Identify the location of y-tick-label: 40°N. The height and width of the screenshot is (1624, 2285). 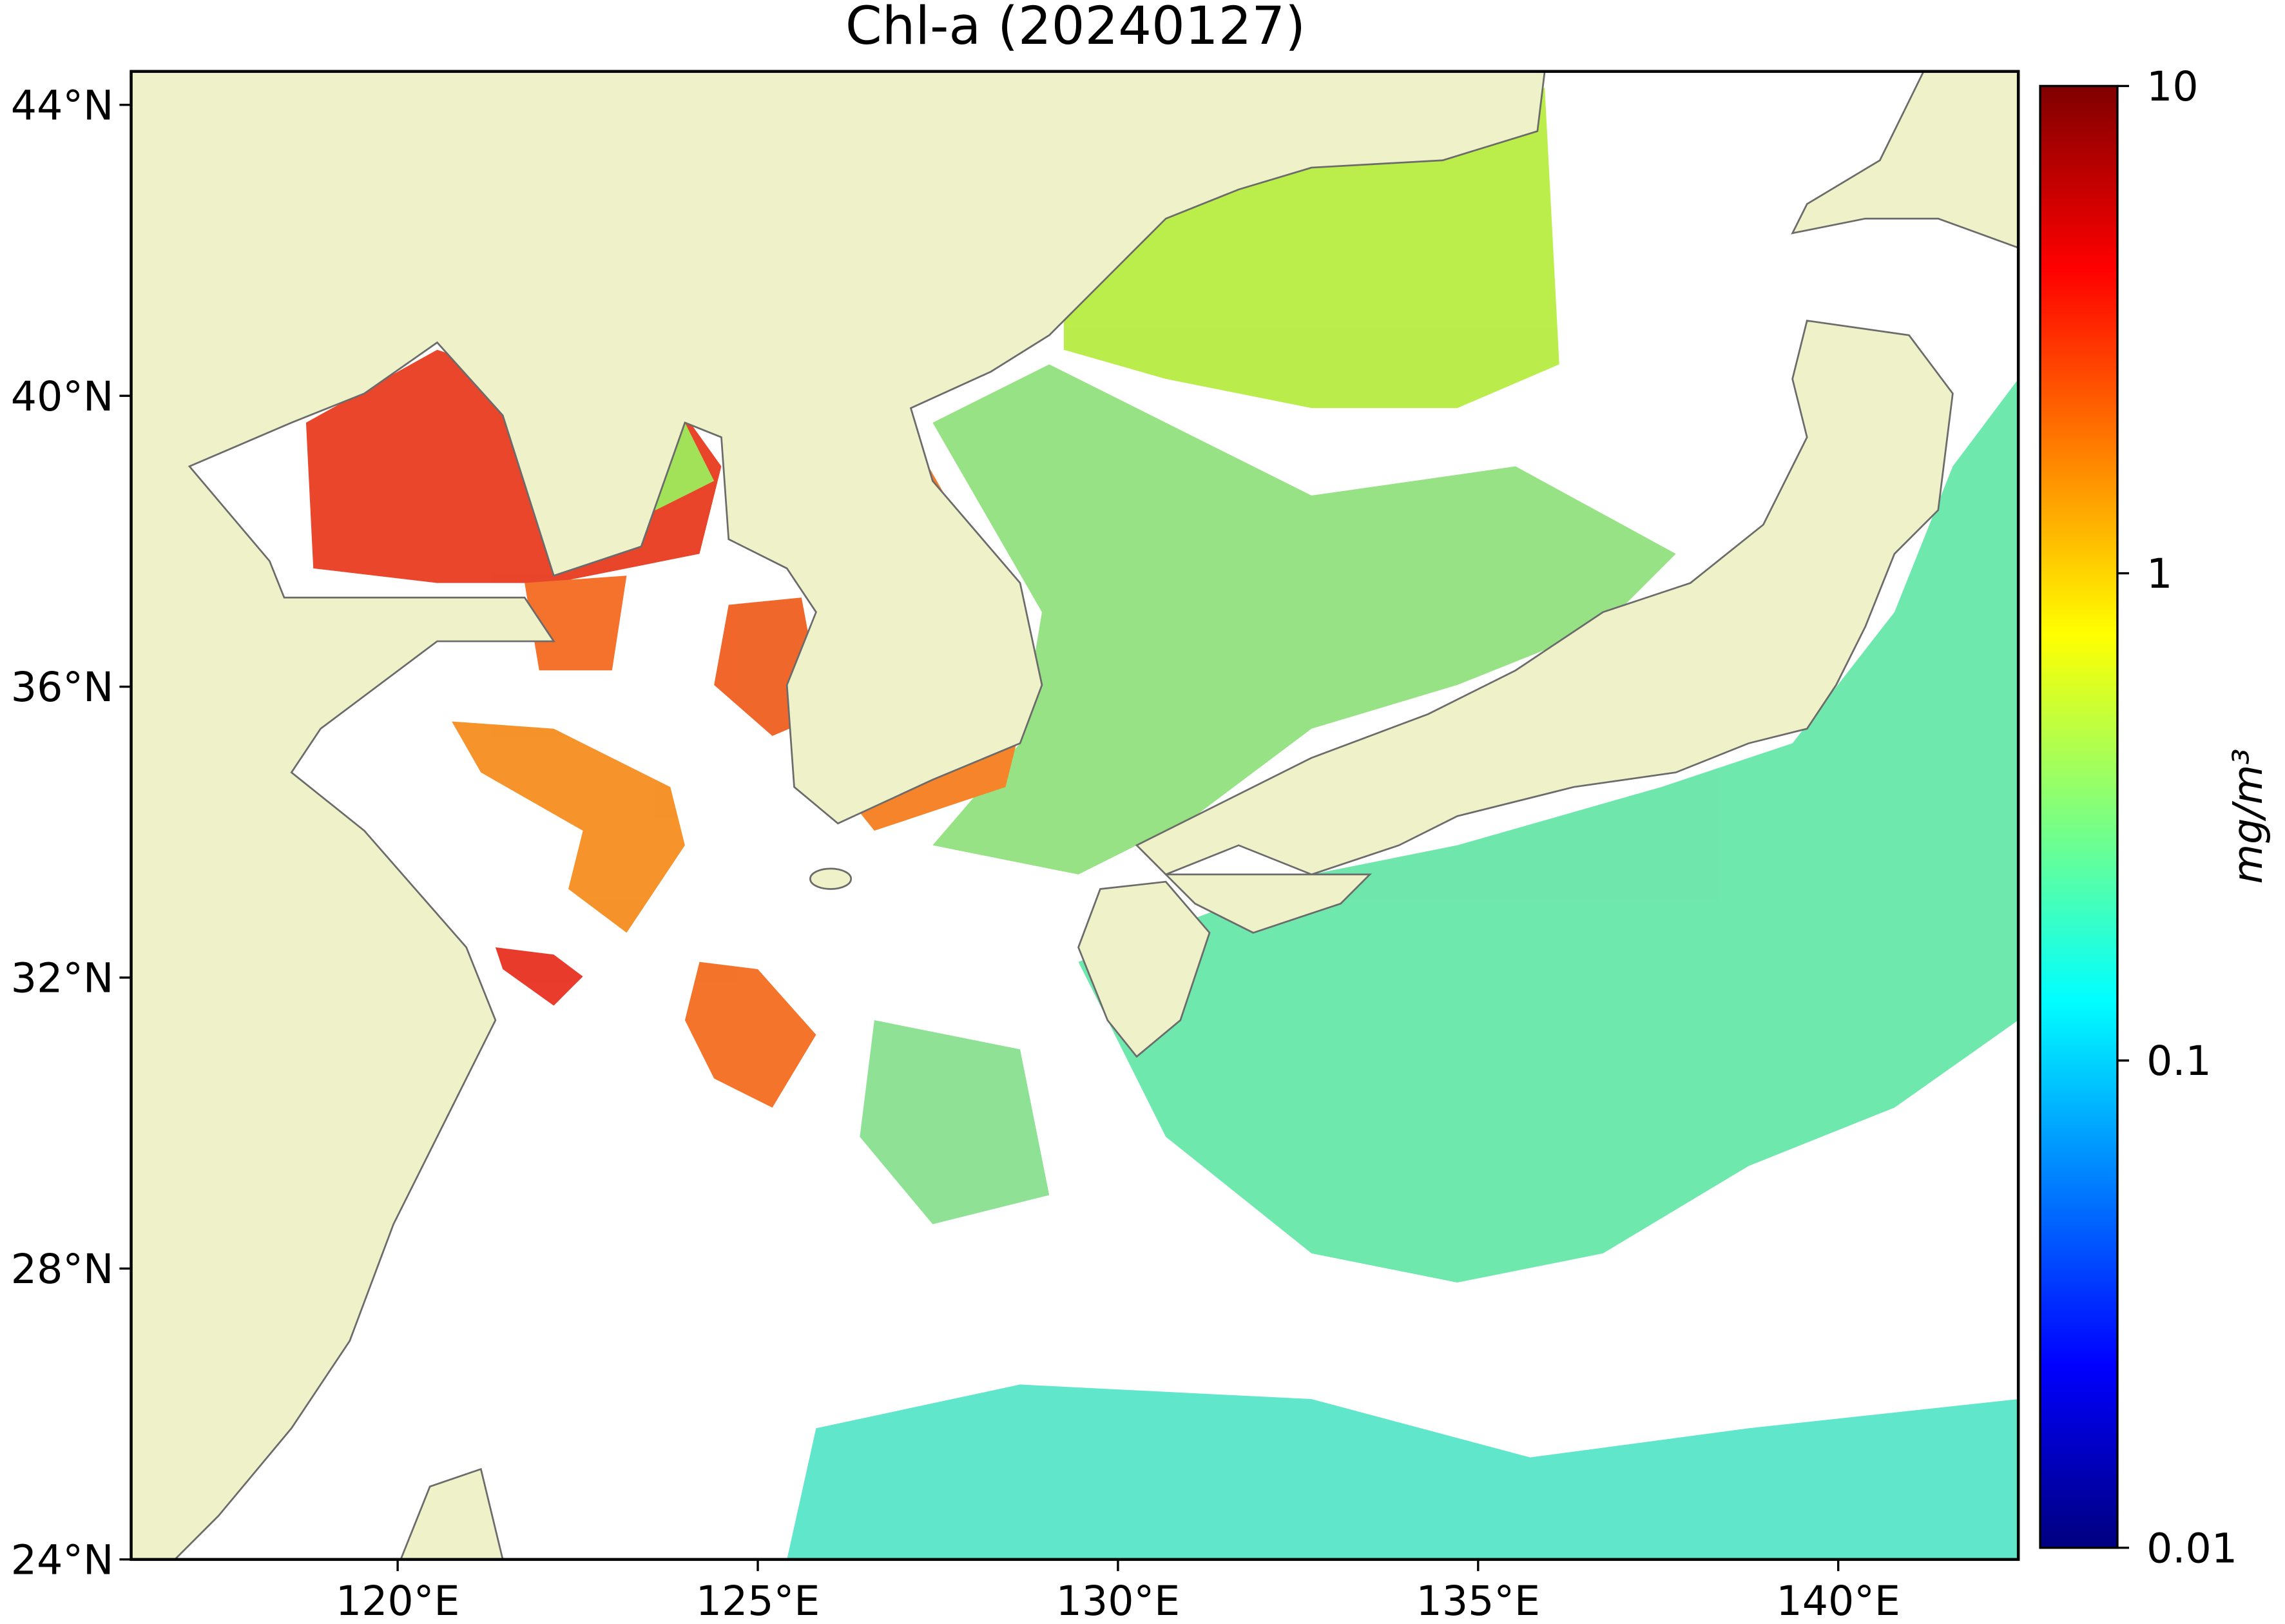
(62, 396).